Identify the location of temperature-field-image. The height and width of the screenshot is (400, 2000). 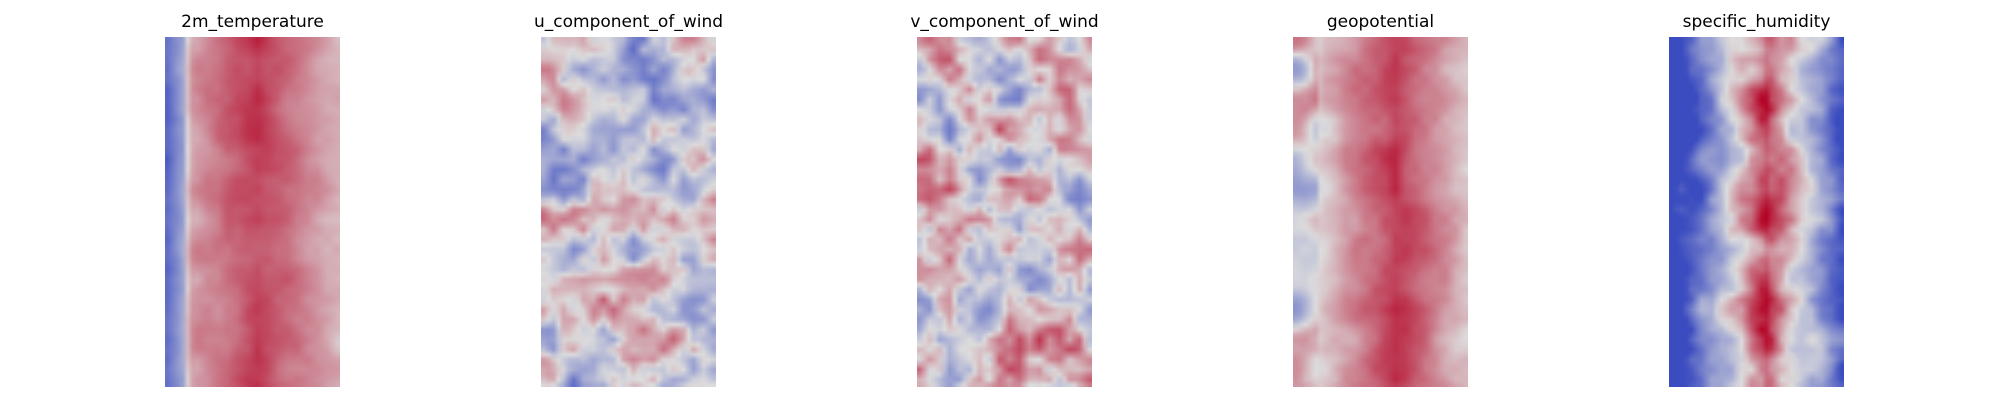
(252, 212).